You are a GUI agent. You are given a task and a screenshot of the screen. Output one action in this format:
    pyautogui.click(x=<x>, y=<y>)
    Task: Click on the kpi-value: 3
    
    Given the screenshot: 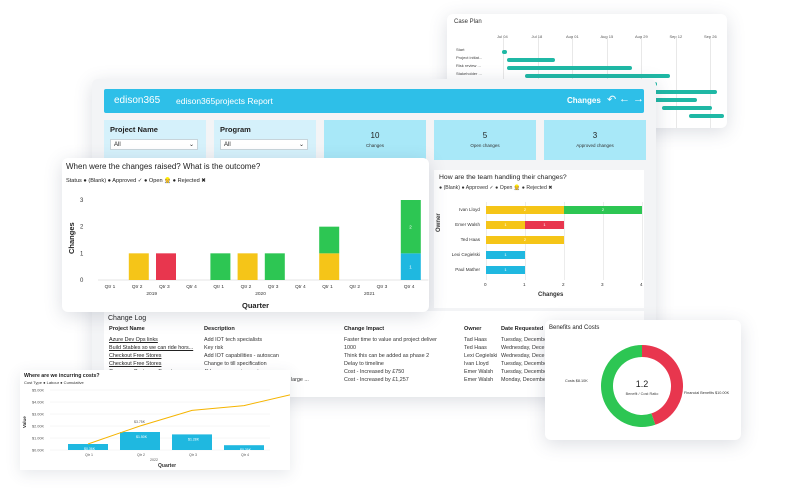 What is the action you would take?
    pyautogui.click(x=595, y=135)
    